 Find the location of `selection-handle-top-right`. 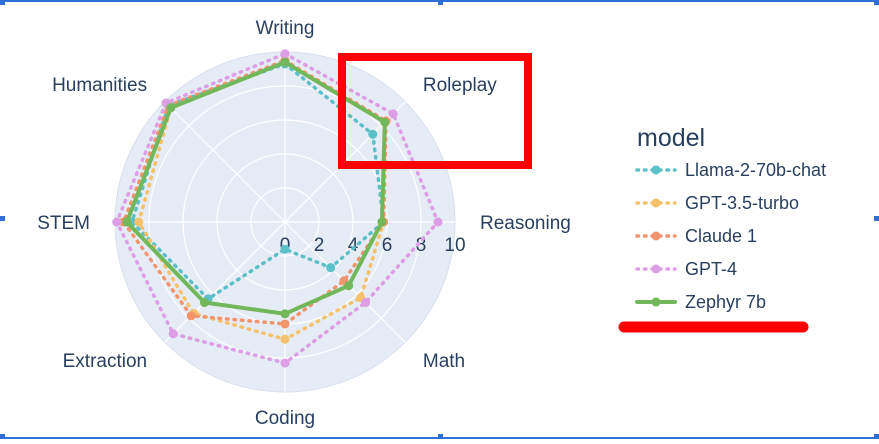

selection-handle-top-right is located at coordinates (876, 2).